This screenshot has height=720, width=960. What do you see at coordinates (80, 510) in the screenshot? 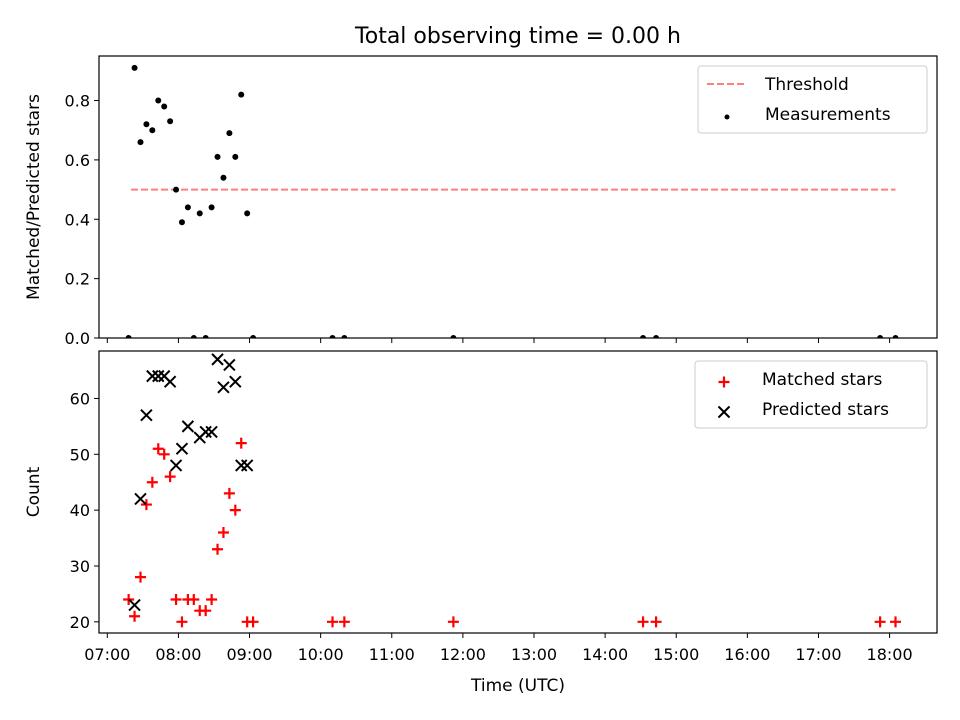
I see `y-tick-label: 40` at bounding box center [80, 510].